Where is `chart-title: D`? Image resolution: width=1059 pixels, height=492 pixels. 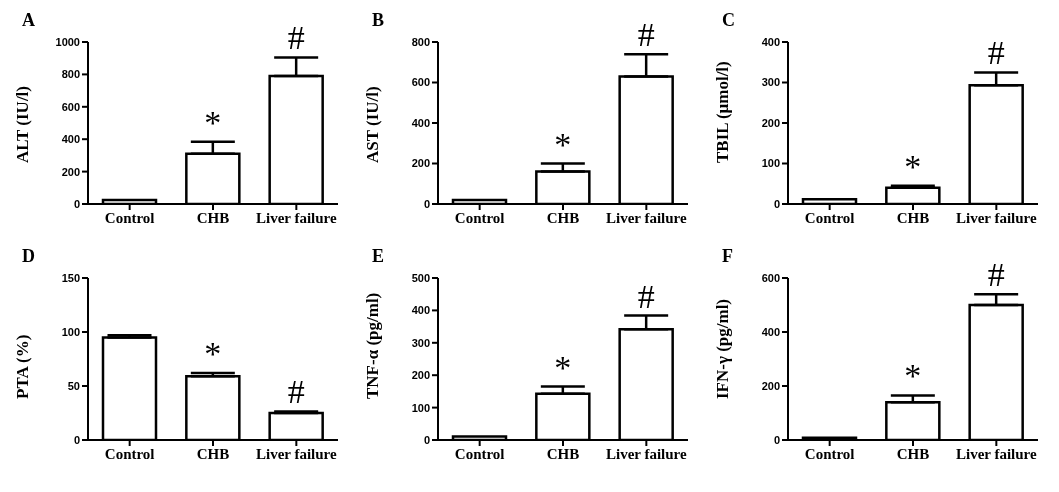 chart-title: D is located at coordinates (28, 256).